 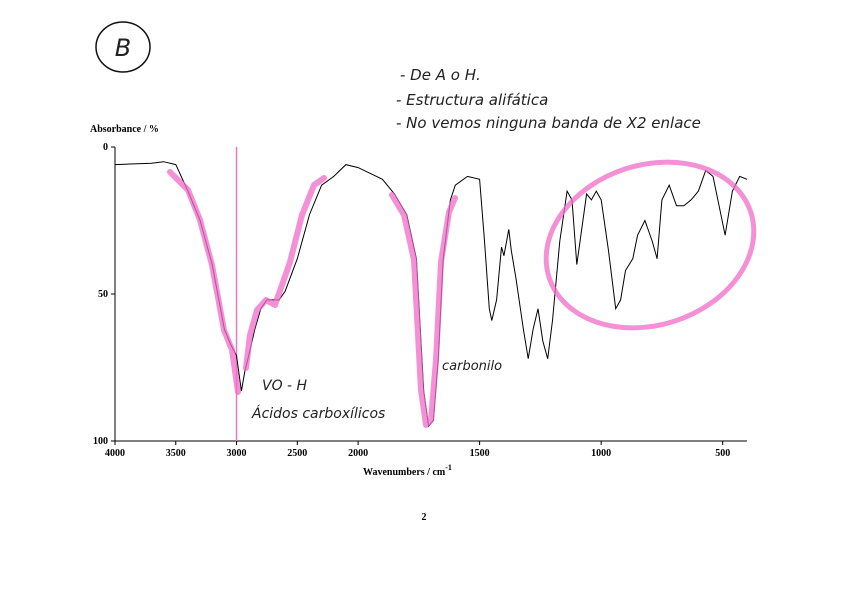 What do you see at coordinates (404, 472) in the screenshot?
I see `x-axis-label-text: Wavenumbers / cm` at bounding box center [404, 472].